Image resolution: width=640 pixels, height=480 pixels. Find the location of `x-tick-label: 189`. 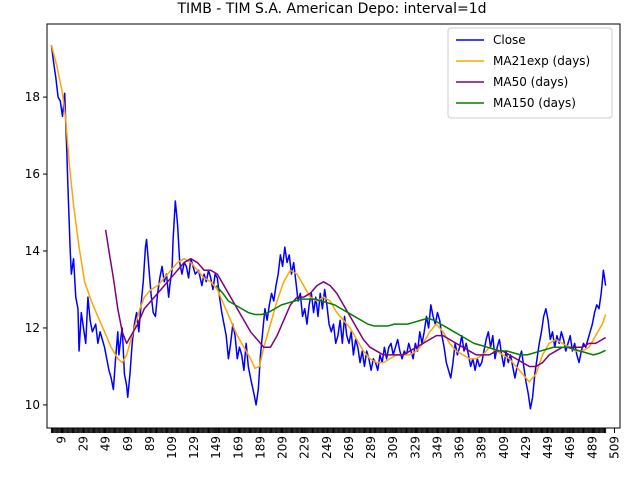

x-tick-label: 189 is located at coordinates (260, 447).